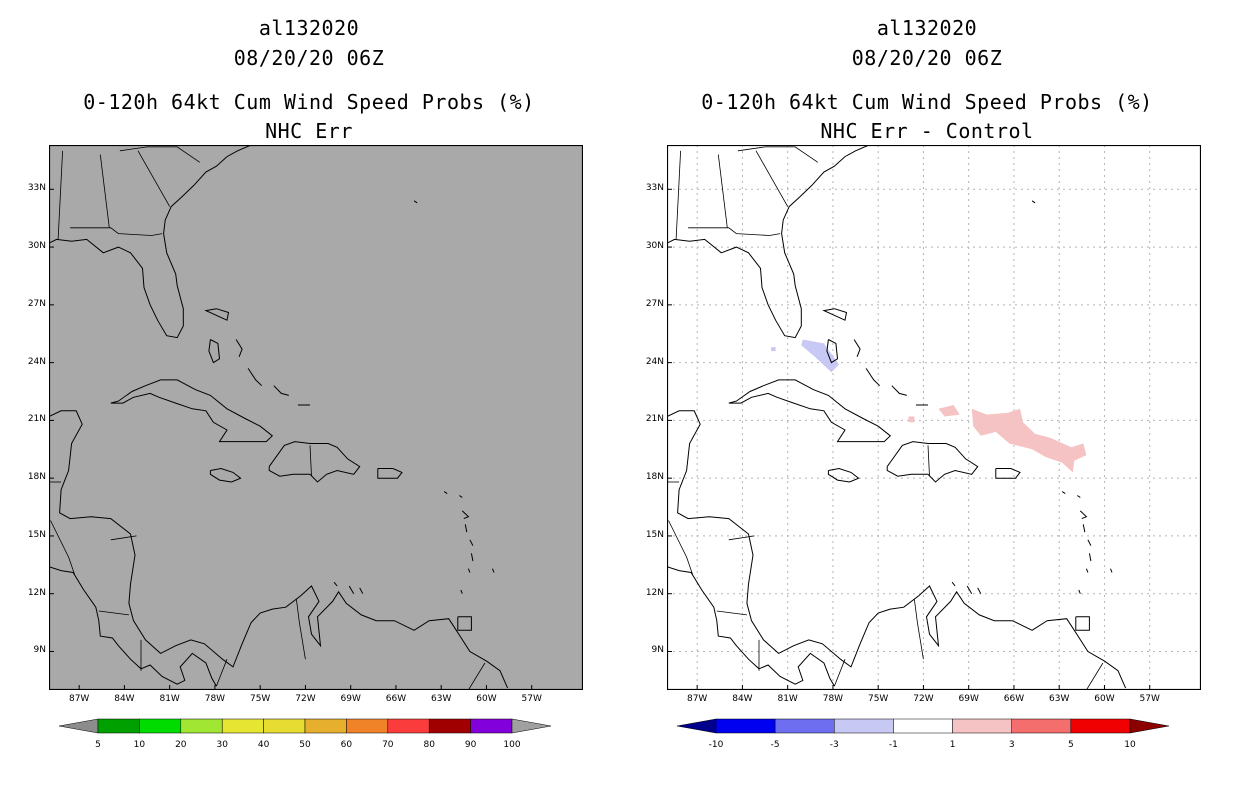 The width and height of the screenshot is (1236, 800). Describe the element at coordinates (773, 349) in the screenshot. I see `negative-difference-area` at that location.